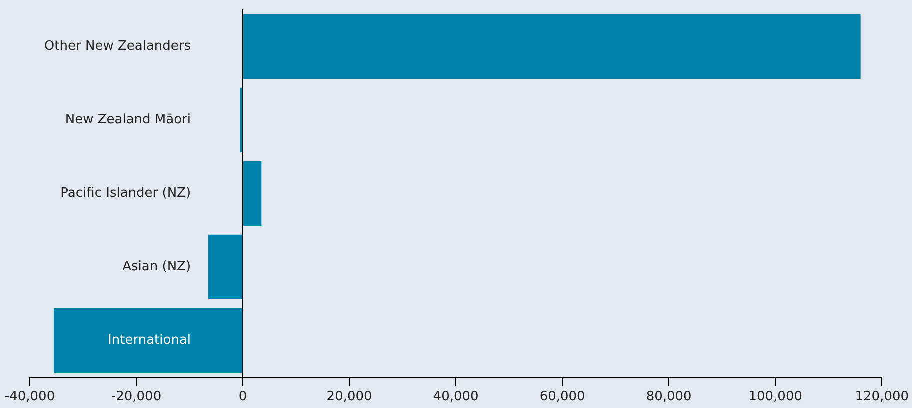 The image size is (912, 408). I want to click on x-tick-label: 100,000, so click(775, 397).